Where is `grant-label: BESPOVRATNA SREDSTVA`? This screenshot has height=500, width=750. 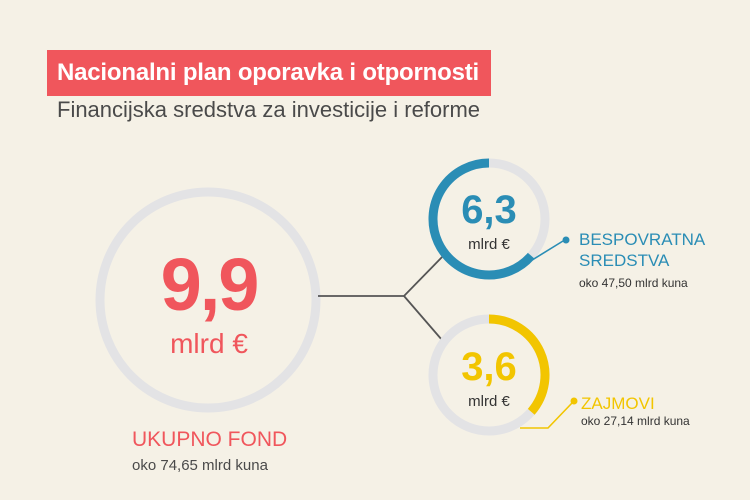 grant-label: BESPOVRATNA SREDSTVA is located at coordinates (642, 250).